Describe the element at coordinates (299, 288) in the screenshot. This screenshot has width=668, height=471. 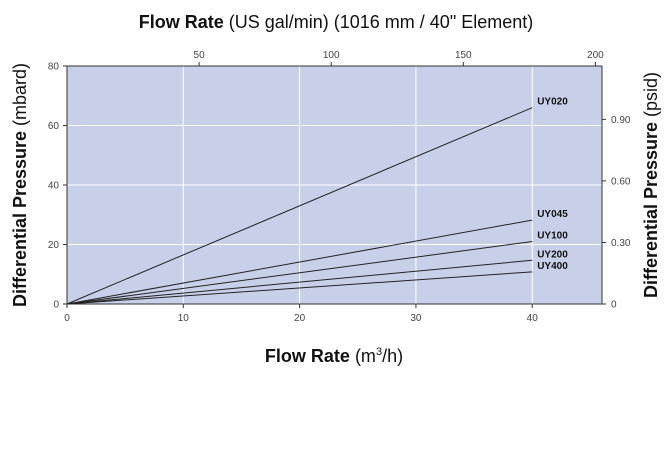
I see `series-line-uy400` at that location.